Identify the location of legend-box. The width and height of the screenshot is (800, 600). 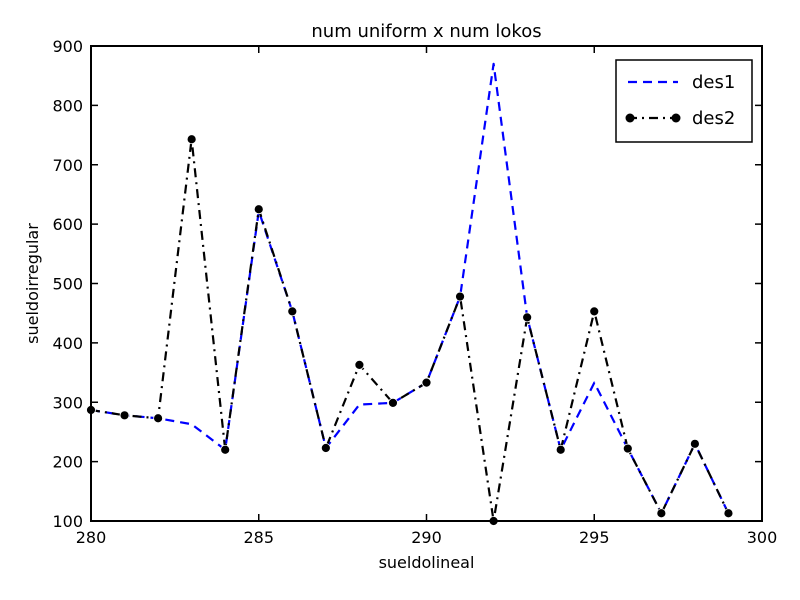
(684, 101).